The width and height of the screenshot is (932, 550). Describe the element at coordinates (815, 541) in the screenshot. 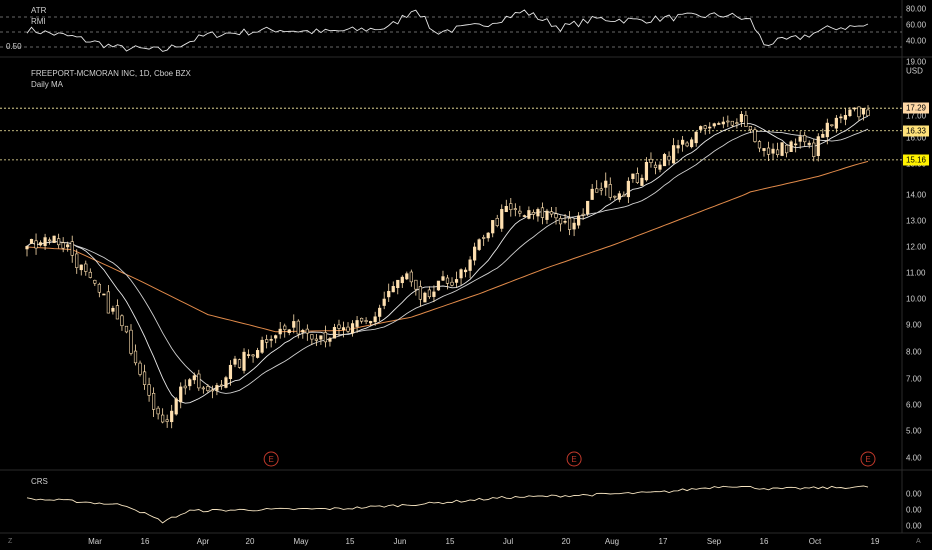

I see `x-axis-tick: Oct` at that location.